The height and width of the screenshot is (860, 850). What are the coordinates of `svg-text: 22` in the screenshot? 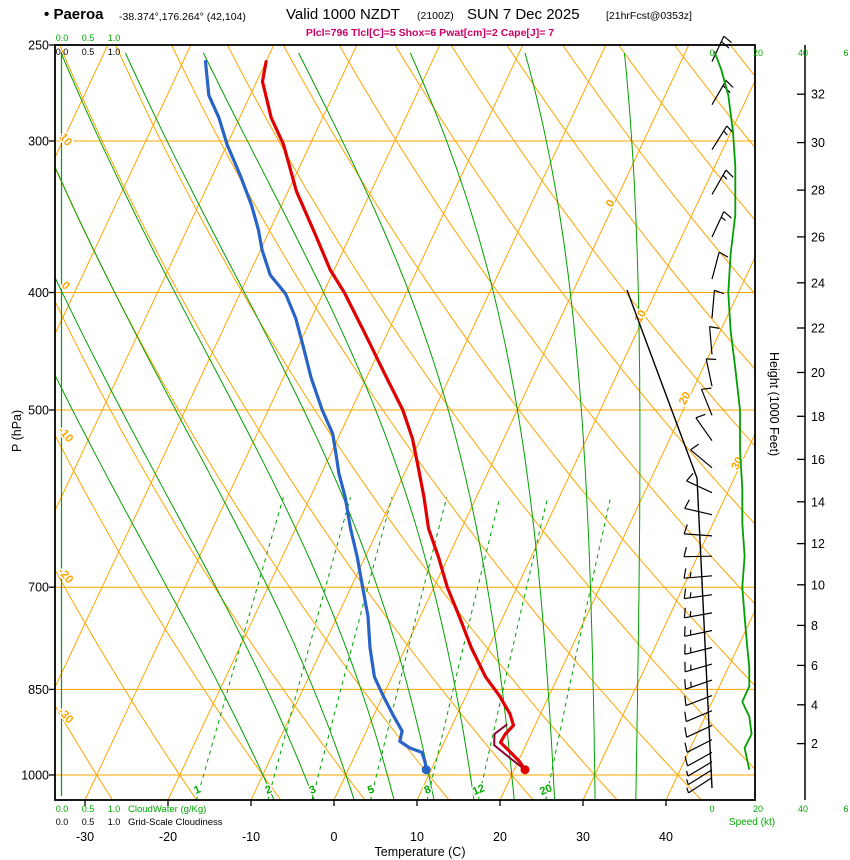 It's located at (818, 329).